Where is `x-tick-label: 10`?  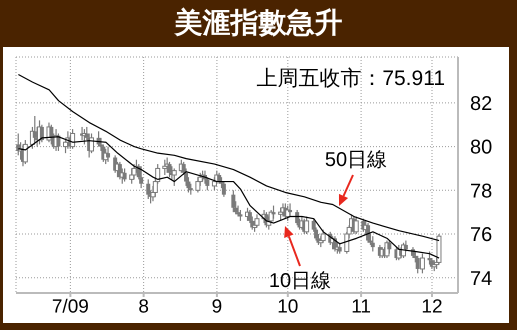 x-tick-label: 10 is located at coordinates (287, 307).